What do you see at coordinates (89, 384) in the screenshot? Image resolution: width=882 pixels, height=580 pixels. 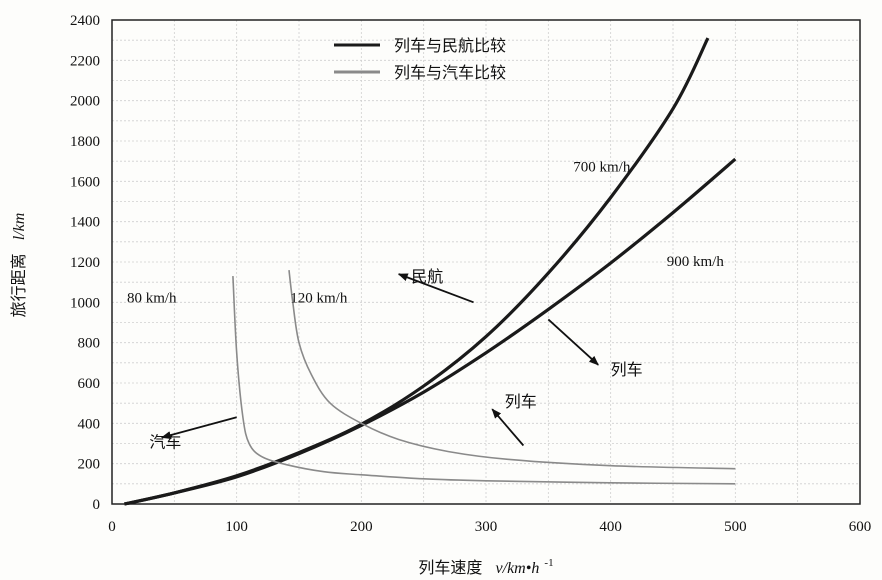 I see `y-tick-label: 600` at bounding box center [89, 384].